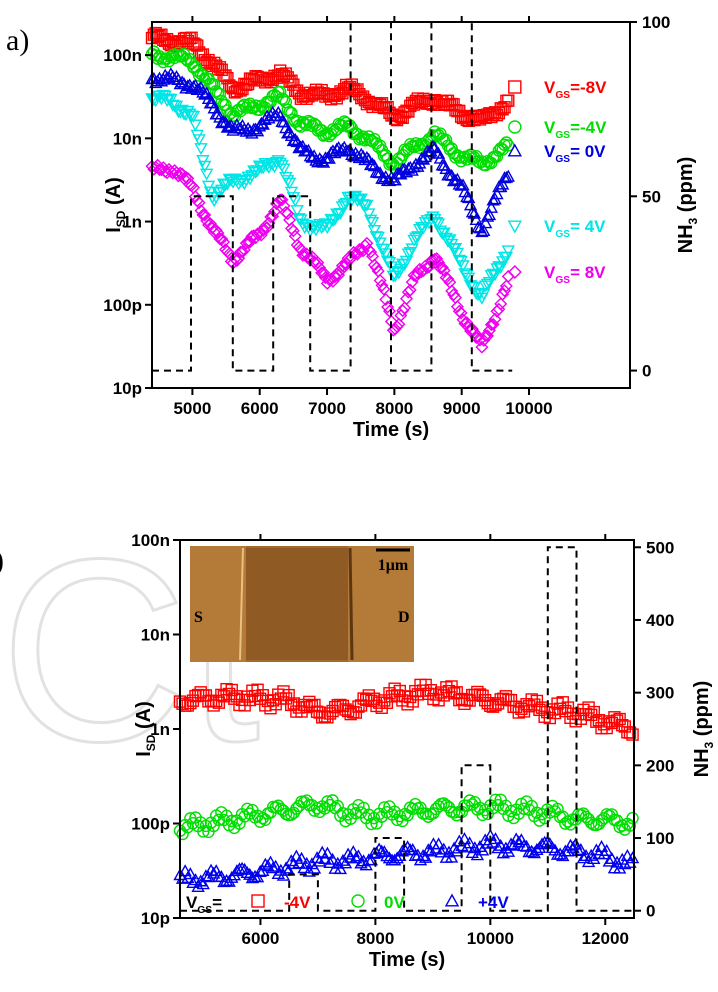  Describe the element at coordinates (660, 693) in the screenshot. I see `y2-tick-label: 300` at that location.